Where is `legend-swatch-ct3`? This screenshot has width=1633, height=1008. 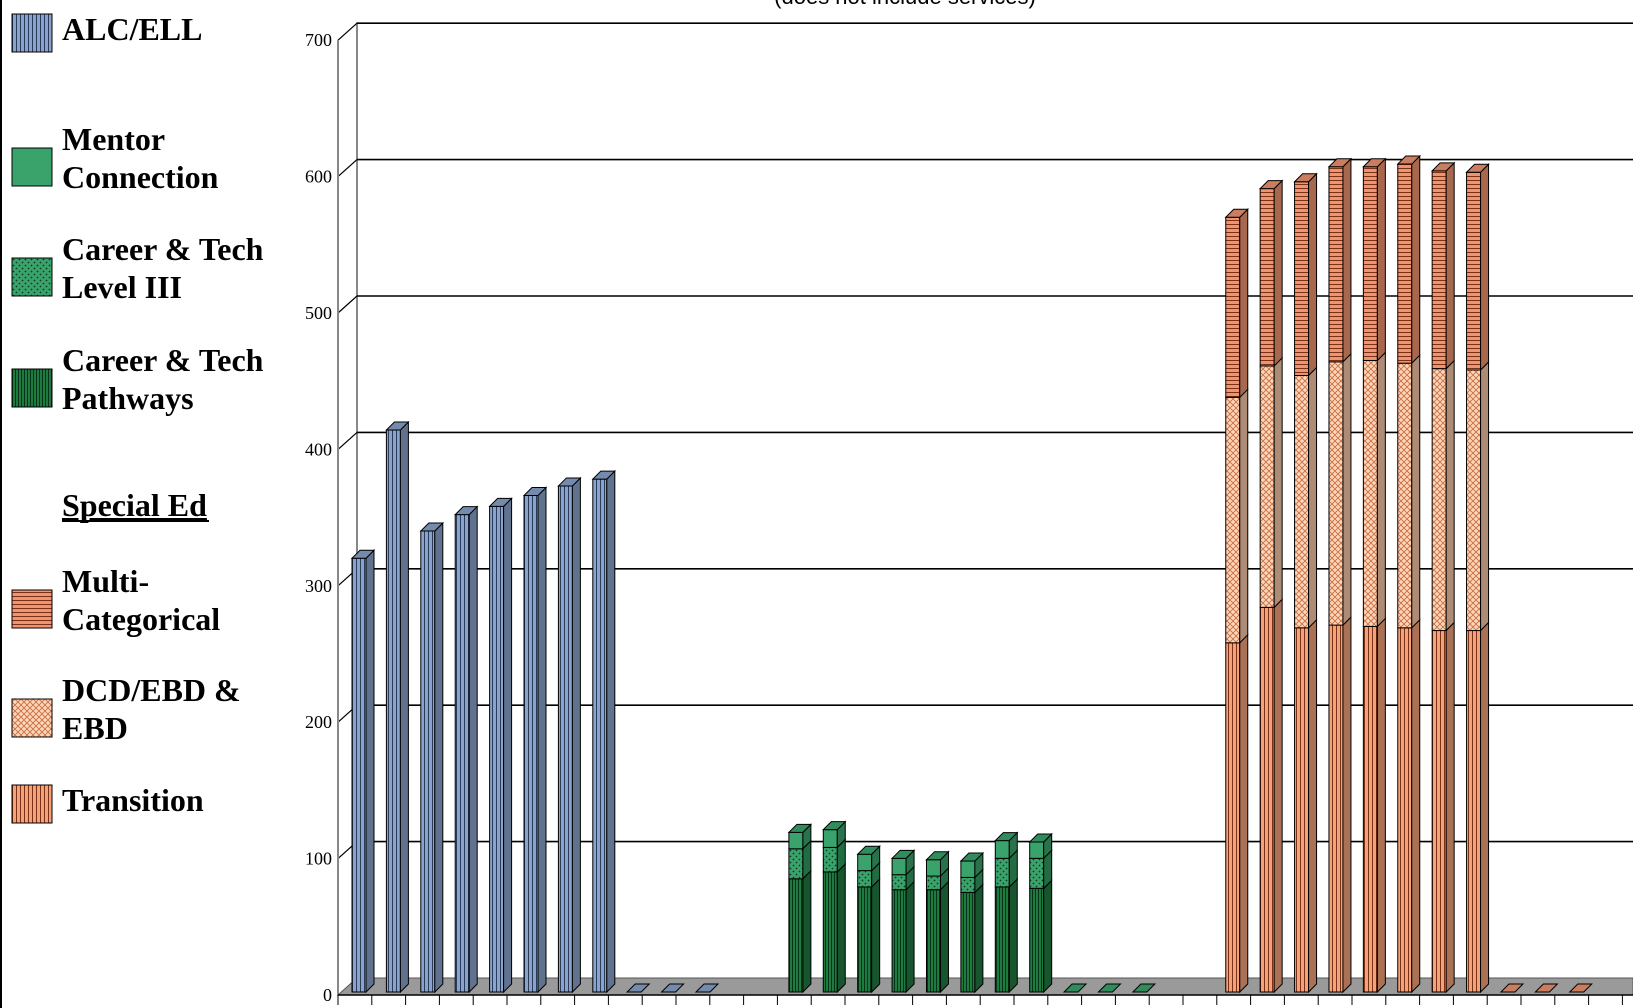
legend-swatch-ct3 is located at coordinates (32, 277).